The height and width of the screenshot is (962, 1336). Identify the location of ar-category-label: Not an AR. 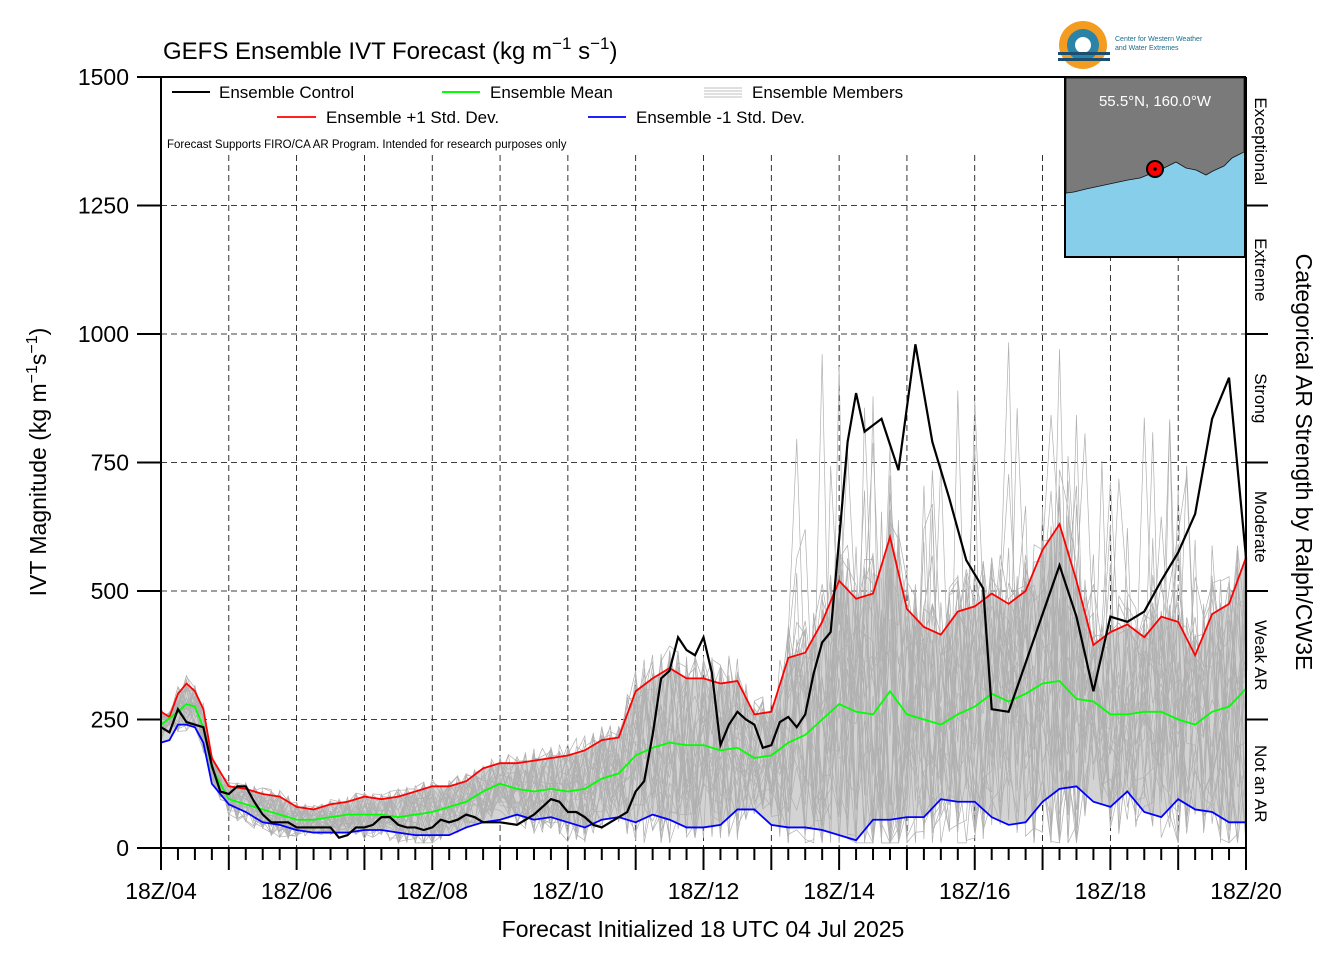
(1260, 784).